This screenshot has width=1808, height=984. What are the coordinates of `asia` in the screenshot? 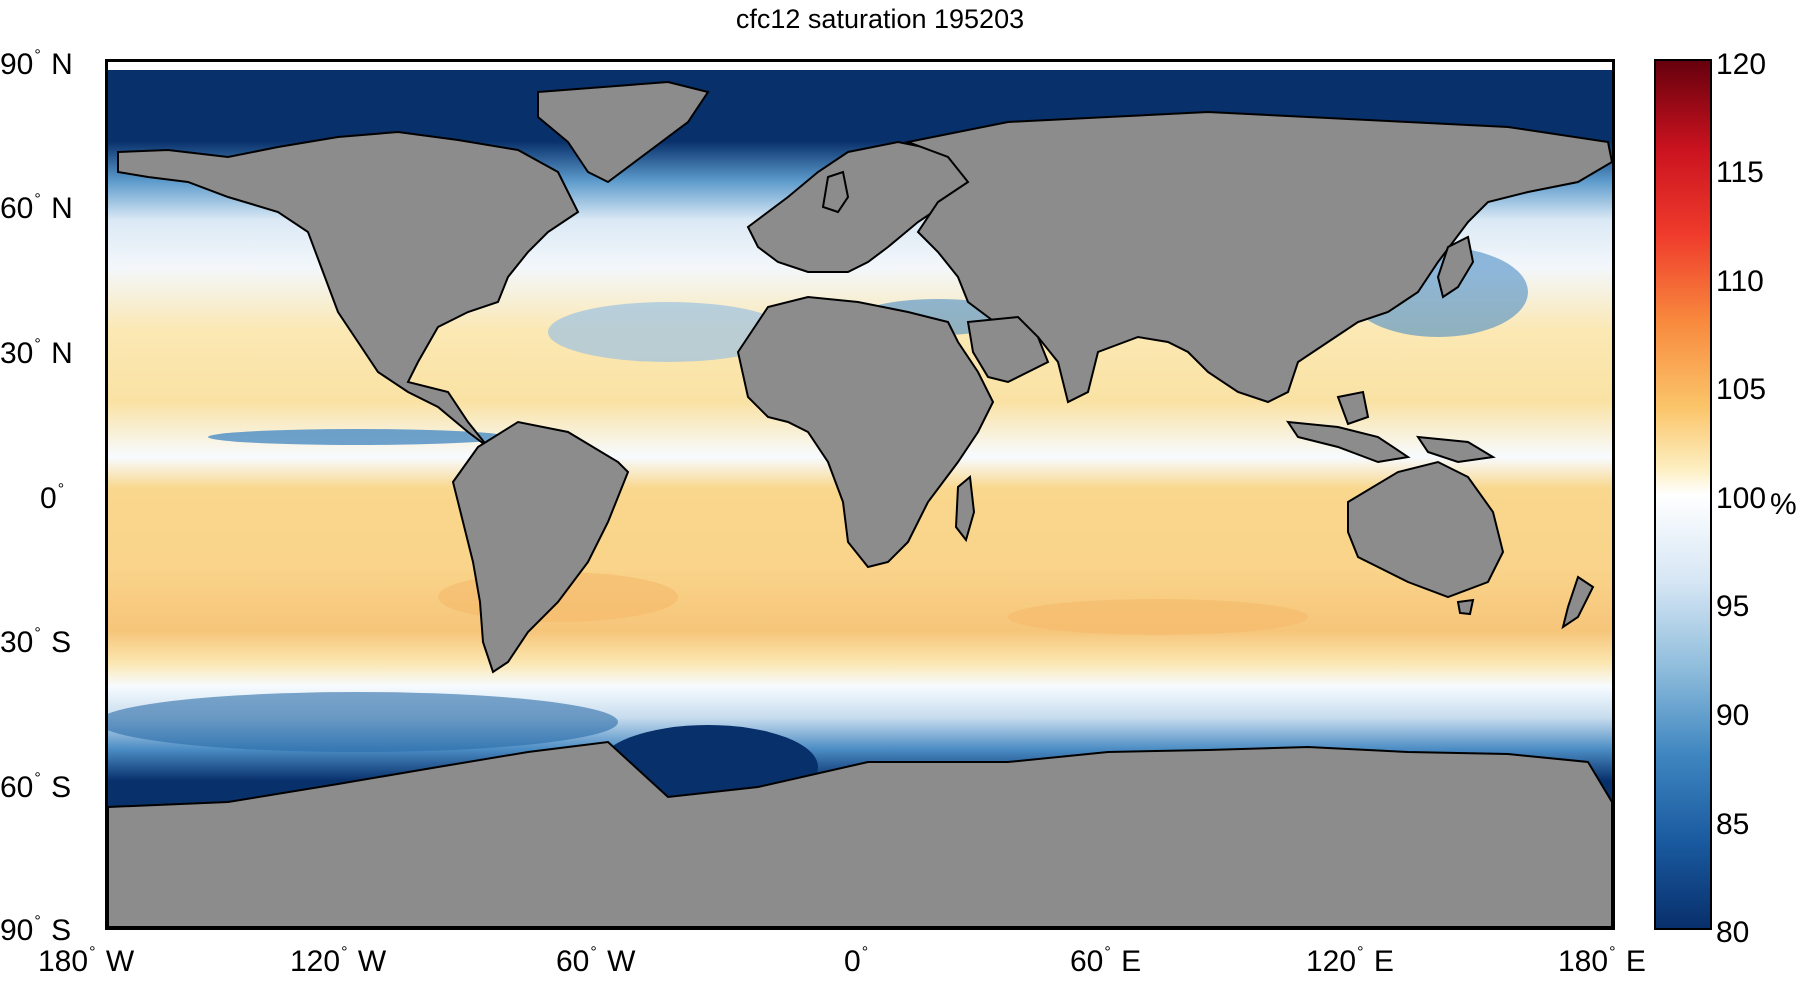 It's located at (1258, 257).